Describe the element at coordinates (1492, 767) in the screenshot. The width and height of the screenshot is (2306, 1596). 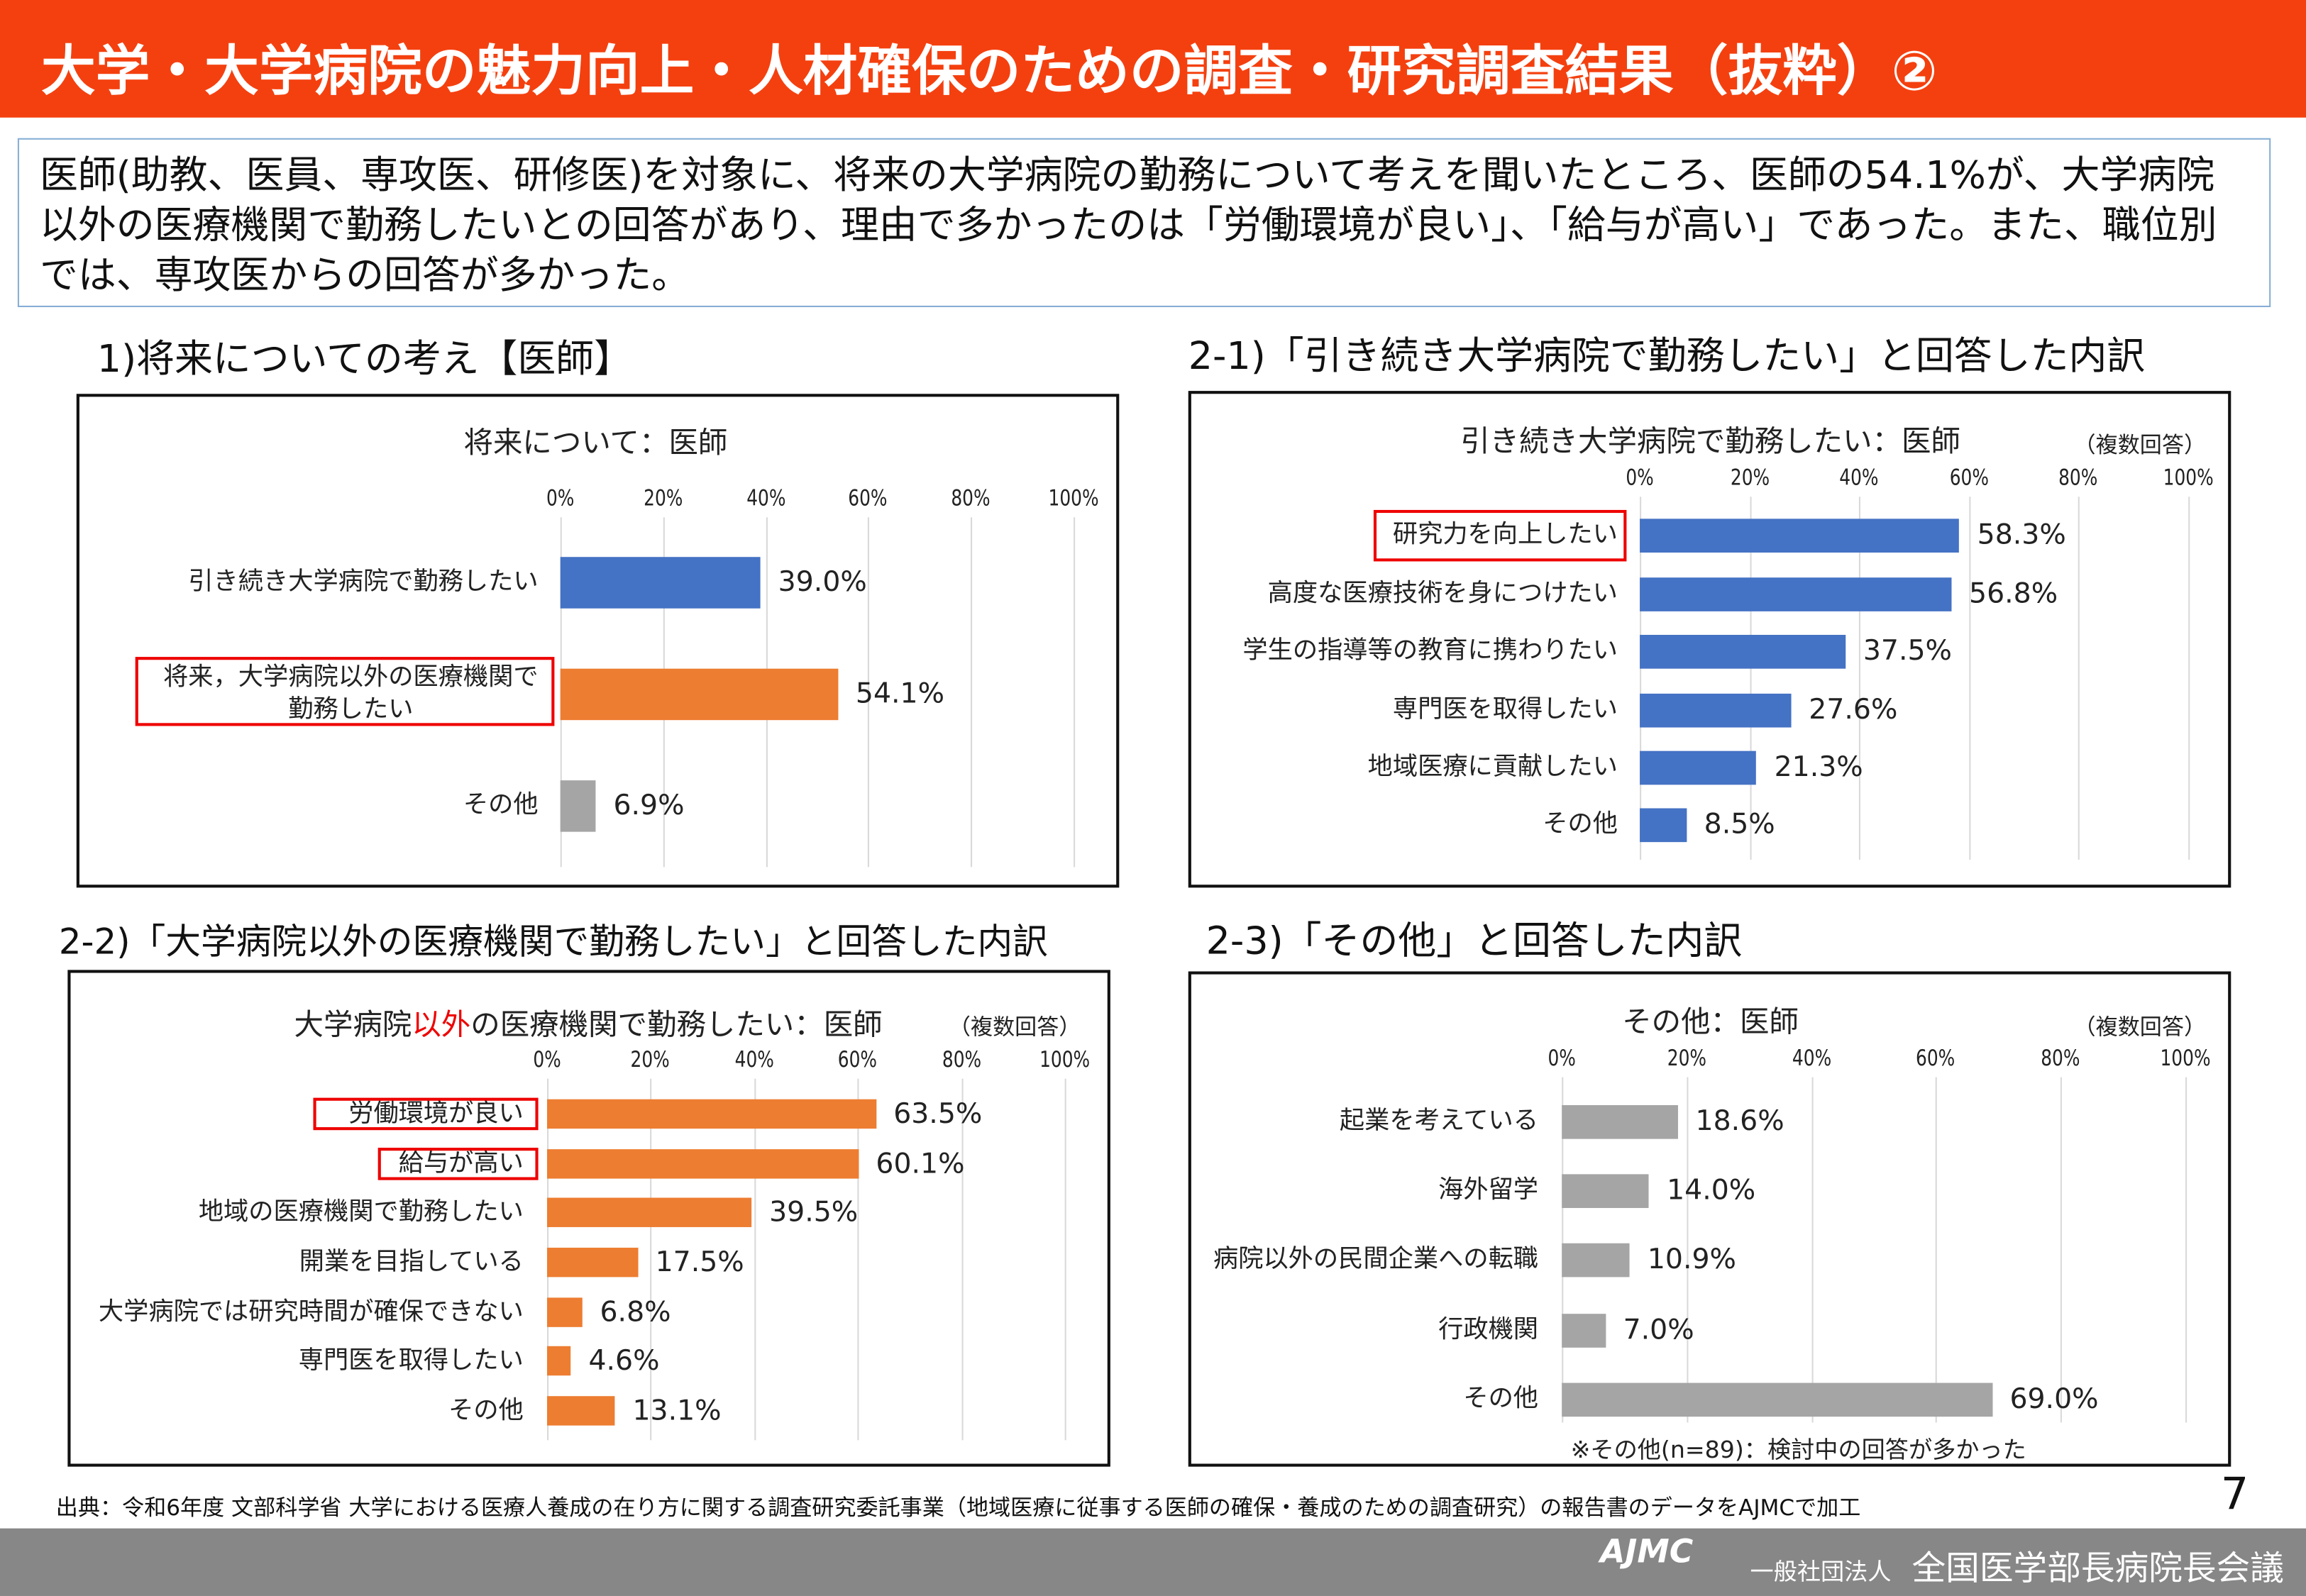
I see `category-label: 地域医療に貢献したい` at that location.